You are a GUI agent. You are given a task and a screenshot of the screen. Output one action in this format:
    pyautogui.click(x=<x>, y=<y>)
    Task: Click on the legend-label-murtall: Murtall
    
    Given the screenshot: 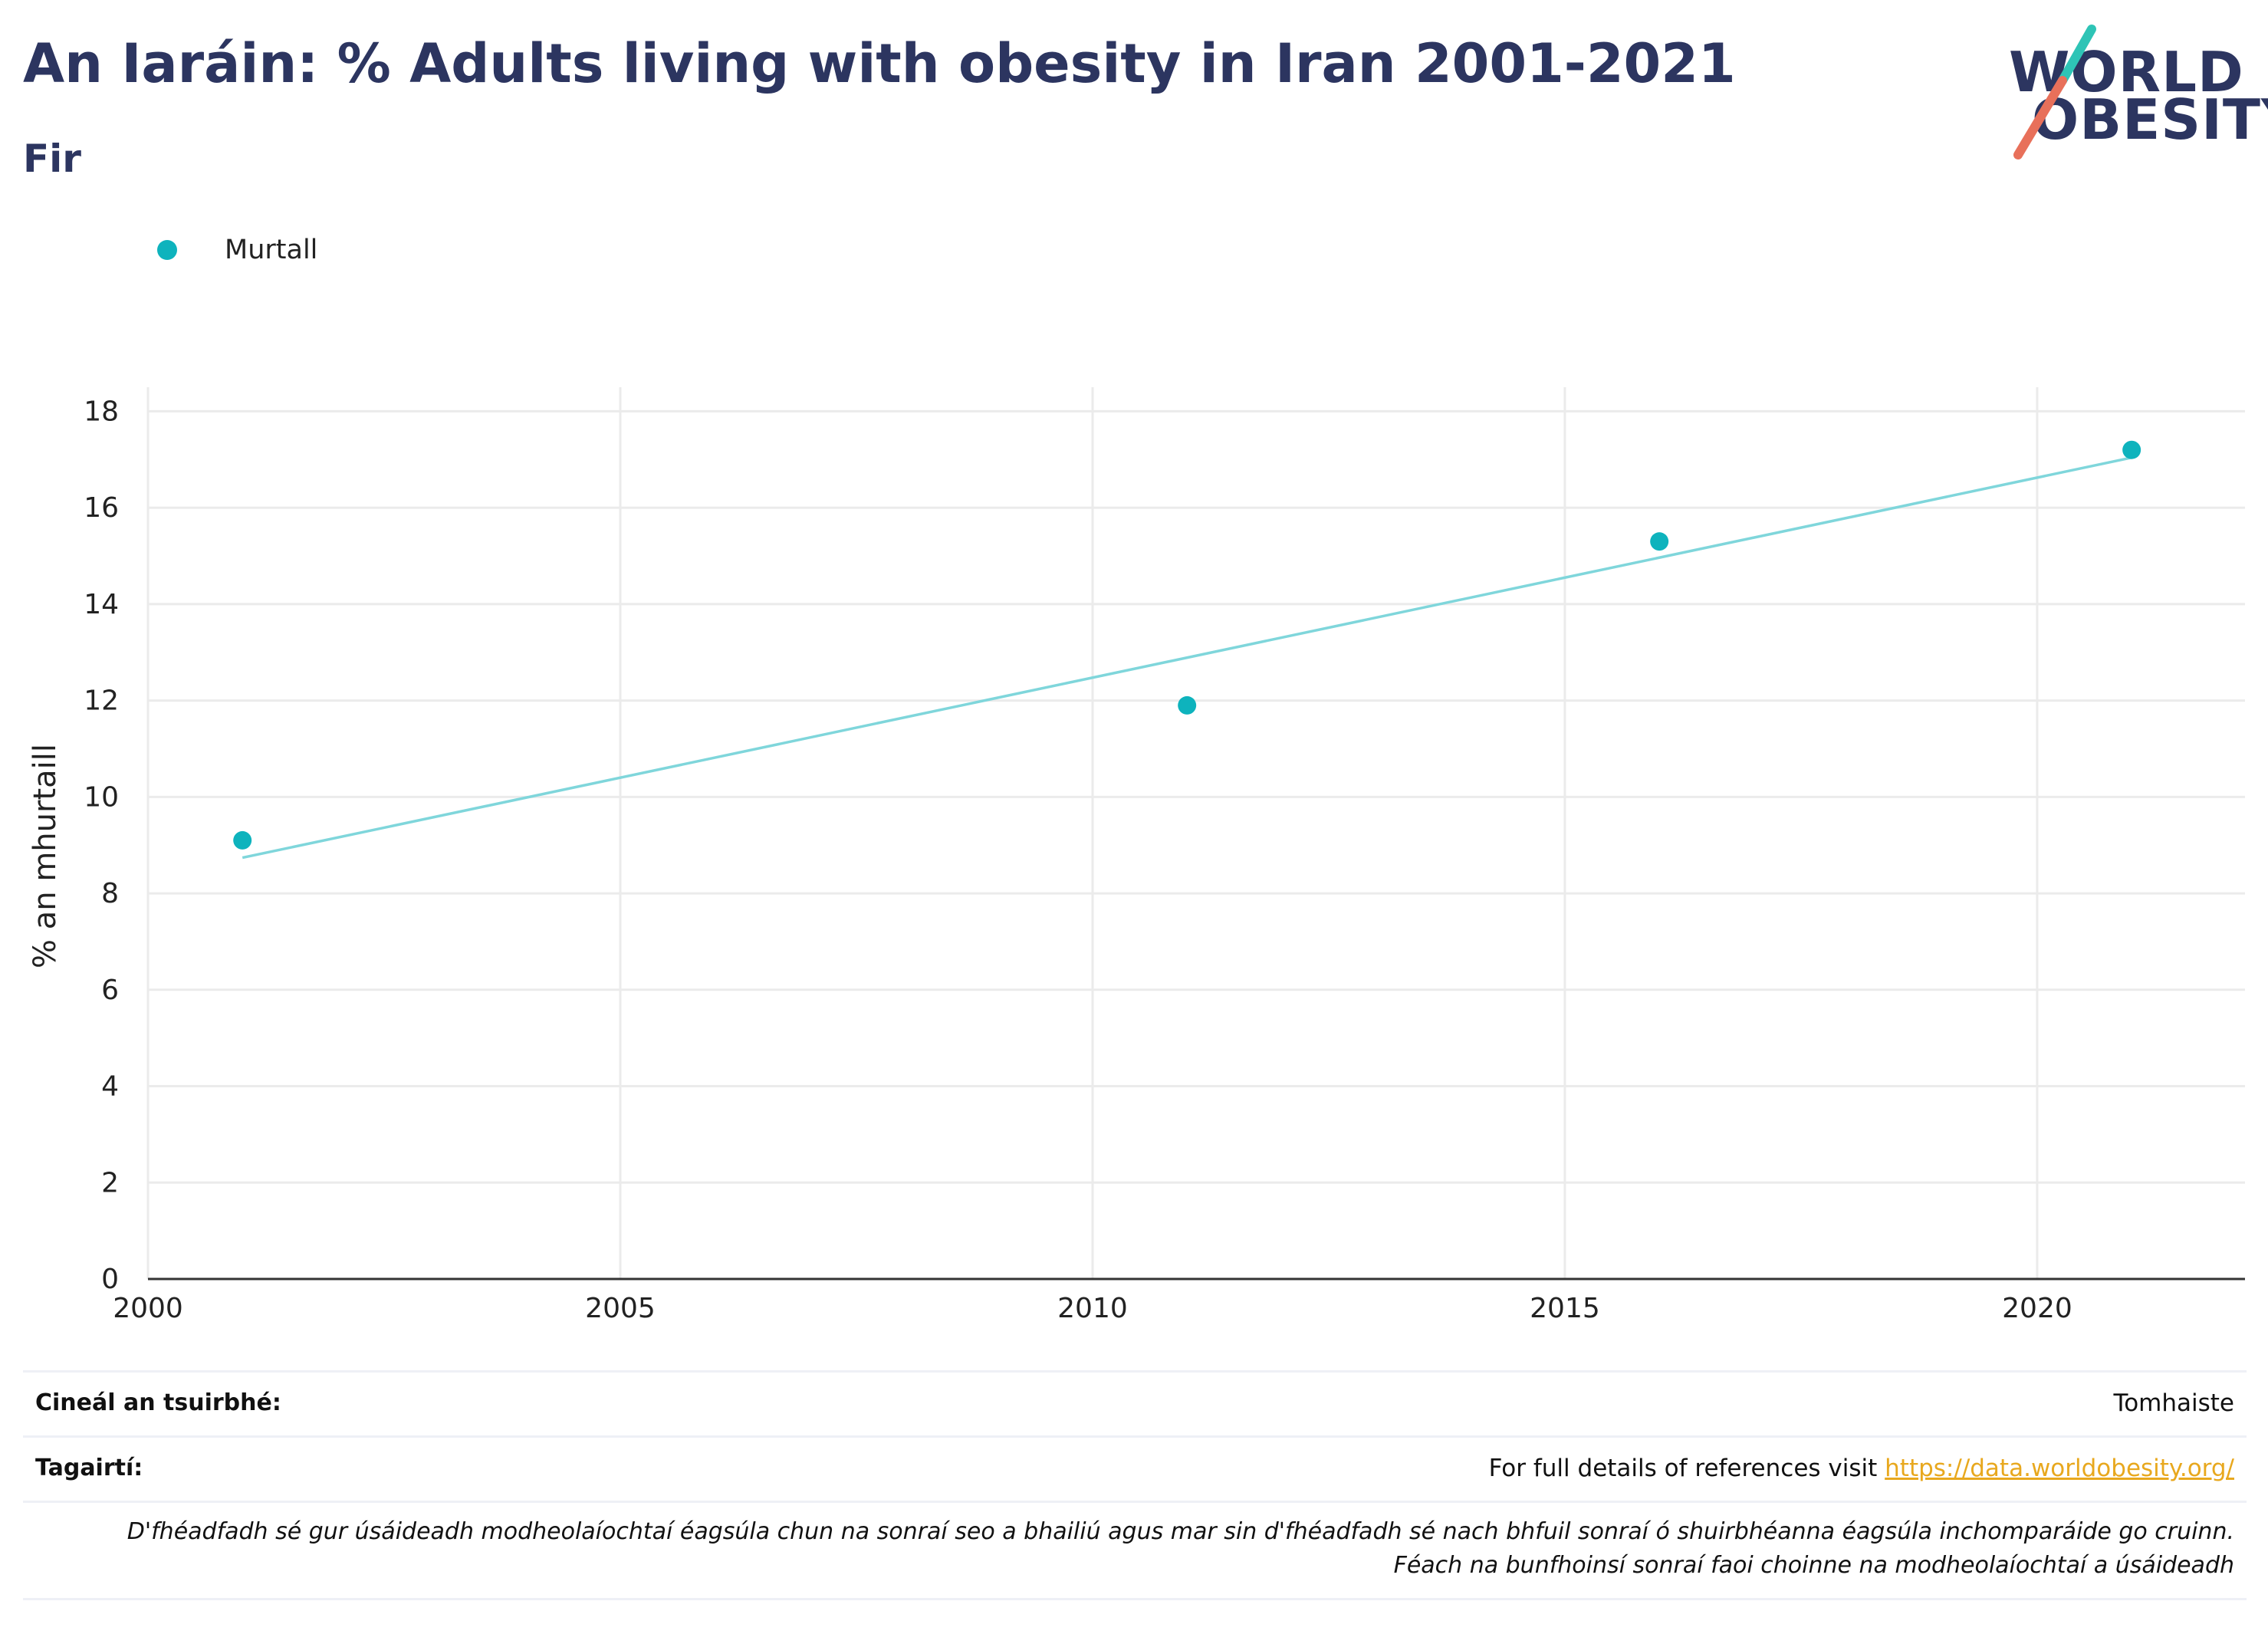 What is the action you would take?
    pyautogui.click(x=271, y=250)
    